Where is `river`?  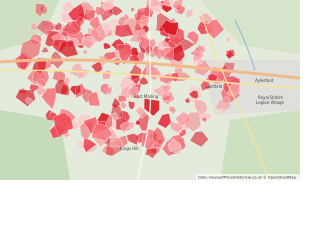
river is located at coordinates (245, 45).